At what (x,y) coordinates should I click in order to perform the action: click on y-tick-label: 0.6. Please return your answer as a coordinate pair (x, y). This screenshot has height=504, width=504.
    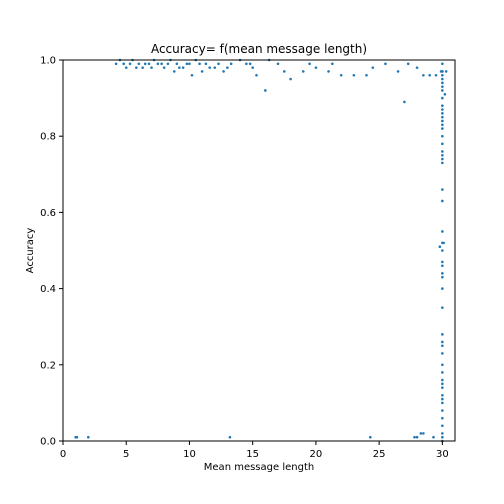
    Looking at the image, I should click on (48, 213).